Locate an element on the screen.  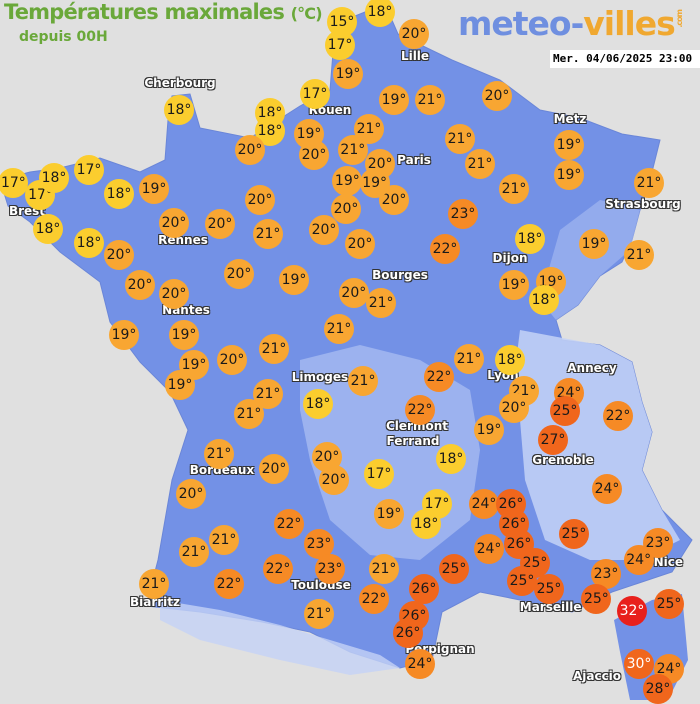
city-label: Lille is located at coordinates (415, 56).